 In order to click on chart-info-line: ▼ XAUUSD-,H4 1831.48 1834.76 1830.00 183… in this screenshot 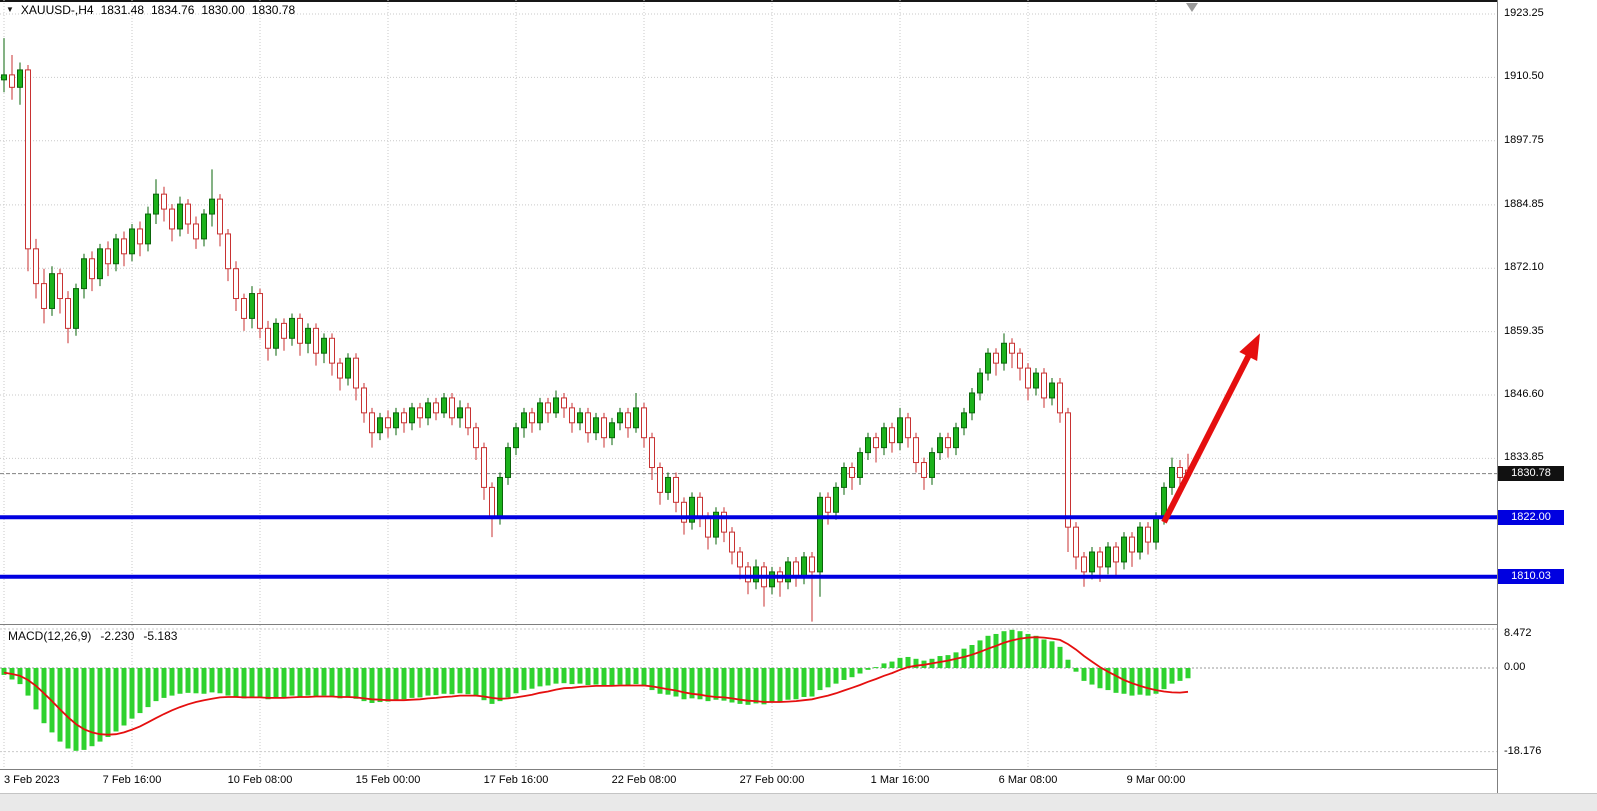, I will do `click(150, 10)`.